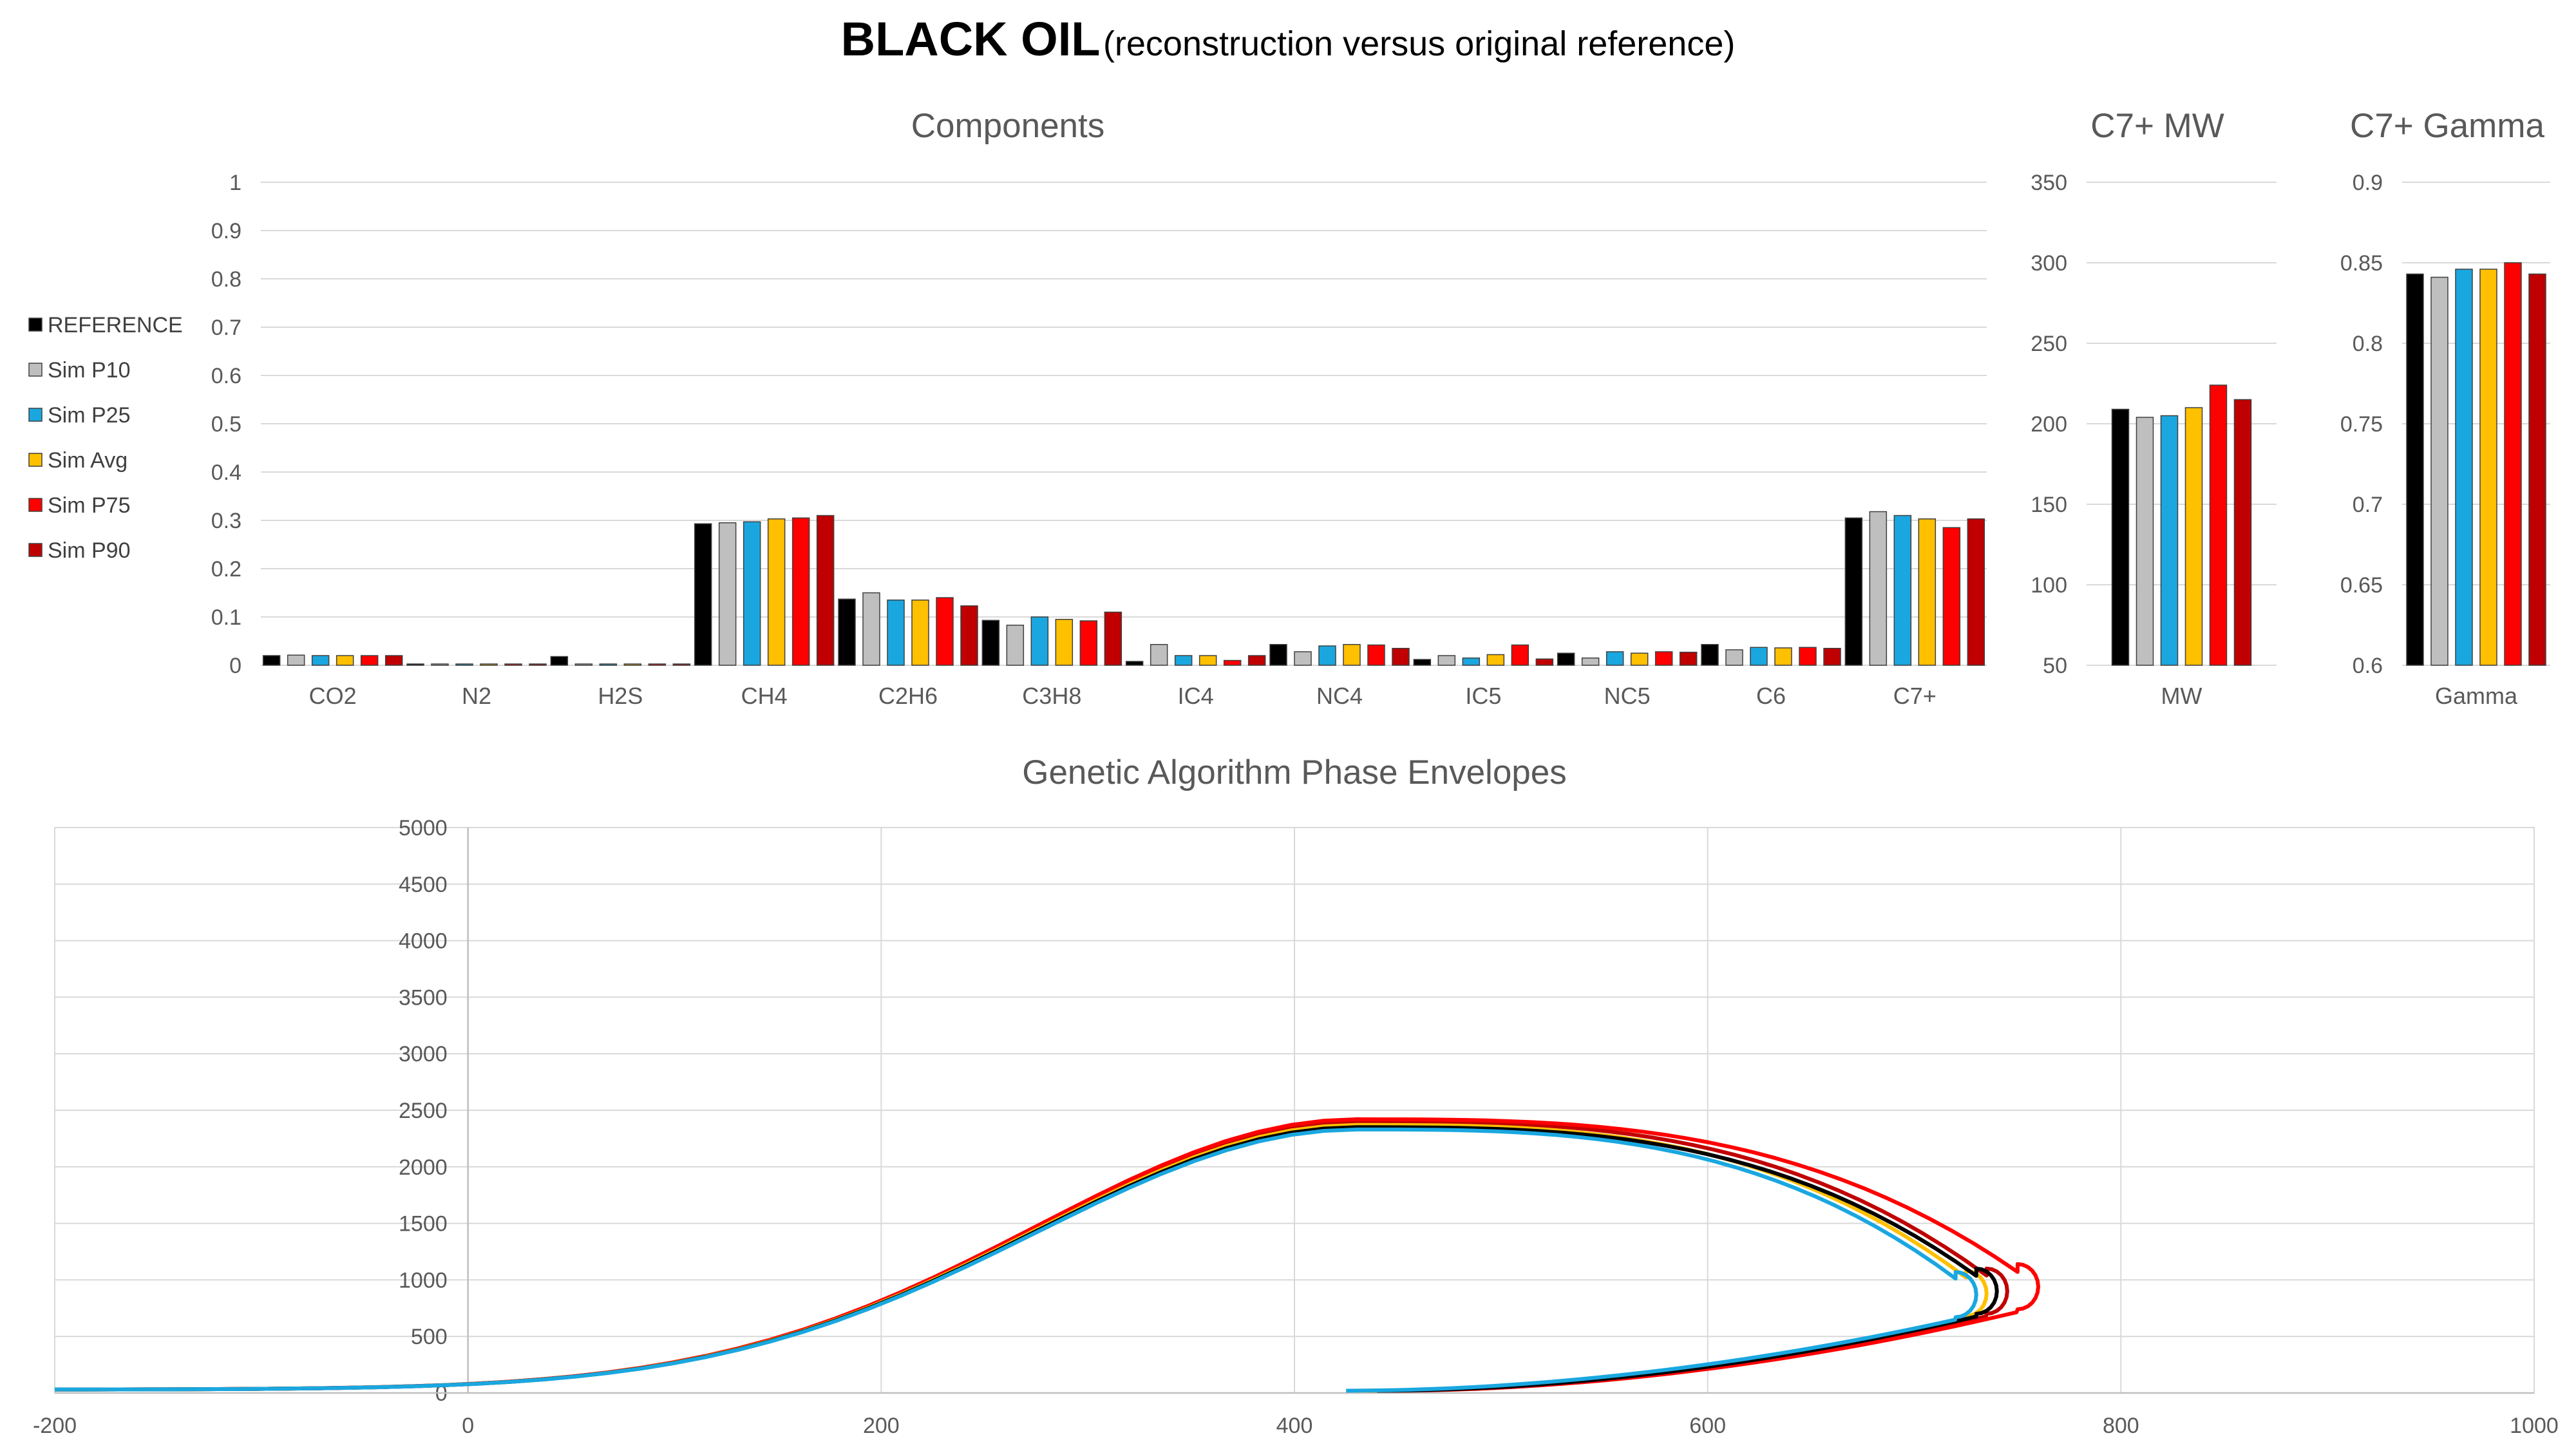 The width and height of the screenshot is (2576, 1449). I want to click on category-label: C6, so click(1771, 696).